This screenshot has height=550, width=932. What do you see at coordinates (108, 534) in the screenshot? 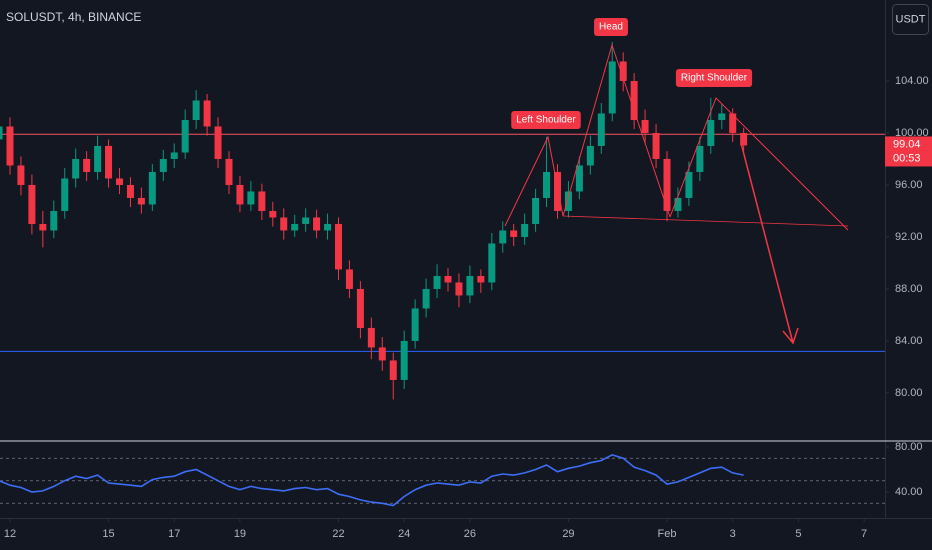
I see `x-tick-label: 15` at bounding box center [108, 534].